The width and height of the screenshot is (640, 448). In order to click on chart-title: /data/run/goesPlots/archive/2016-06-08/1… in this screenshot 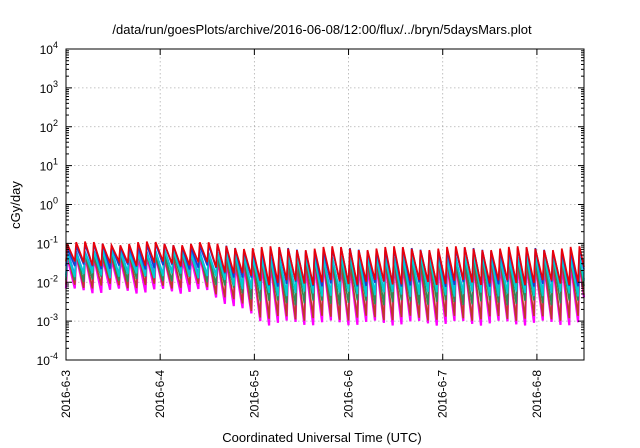, I will do `click(322, 29)`.